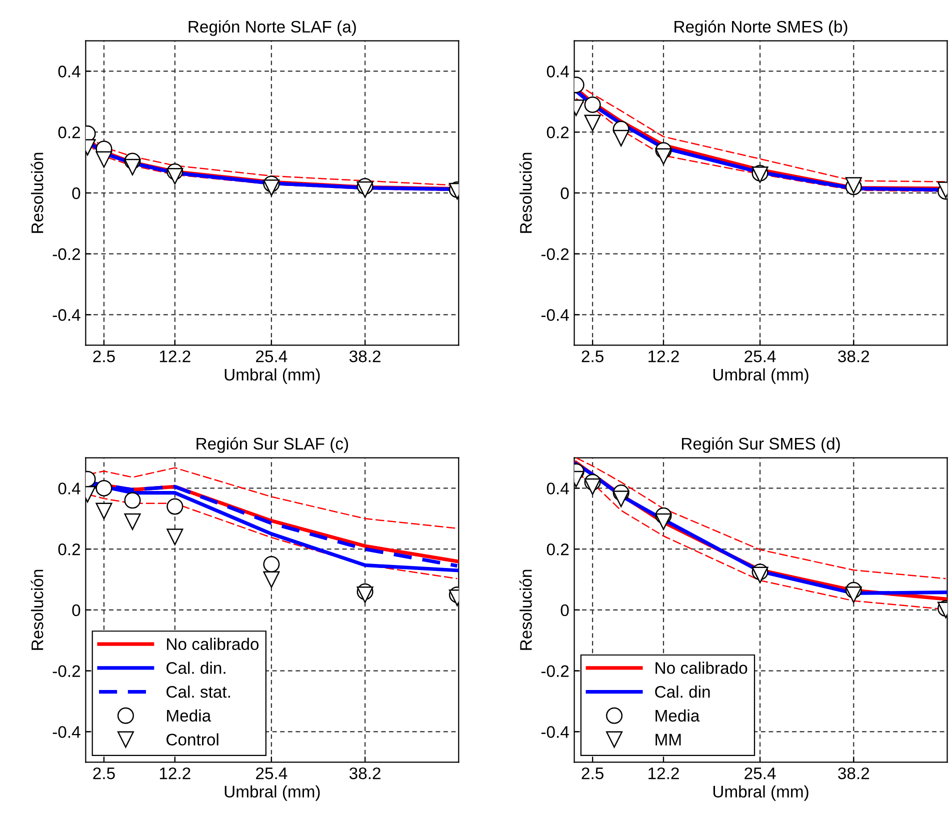  What do you see at coordinates (668, 740) in the screenshot?
I see `legend-label: MM` at bounding box center [668, 740].